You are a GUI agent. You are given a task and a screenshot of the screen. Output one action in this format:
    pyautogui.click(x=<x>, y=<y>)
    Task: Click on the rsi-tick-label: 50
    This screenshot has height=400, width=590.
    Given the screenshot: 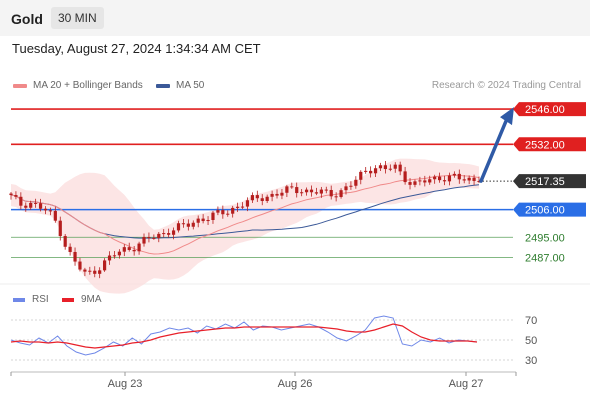 What is the action you would take?
    pyautogui.click(x=531, y=341)
    